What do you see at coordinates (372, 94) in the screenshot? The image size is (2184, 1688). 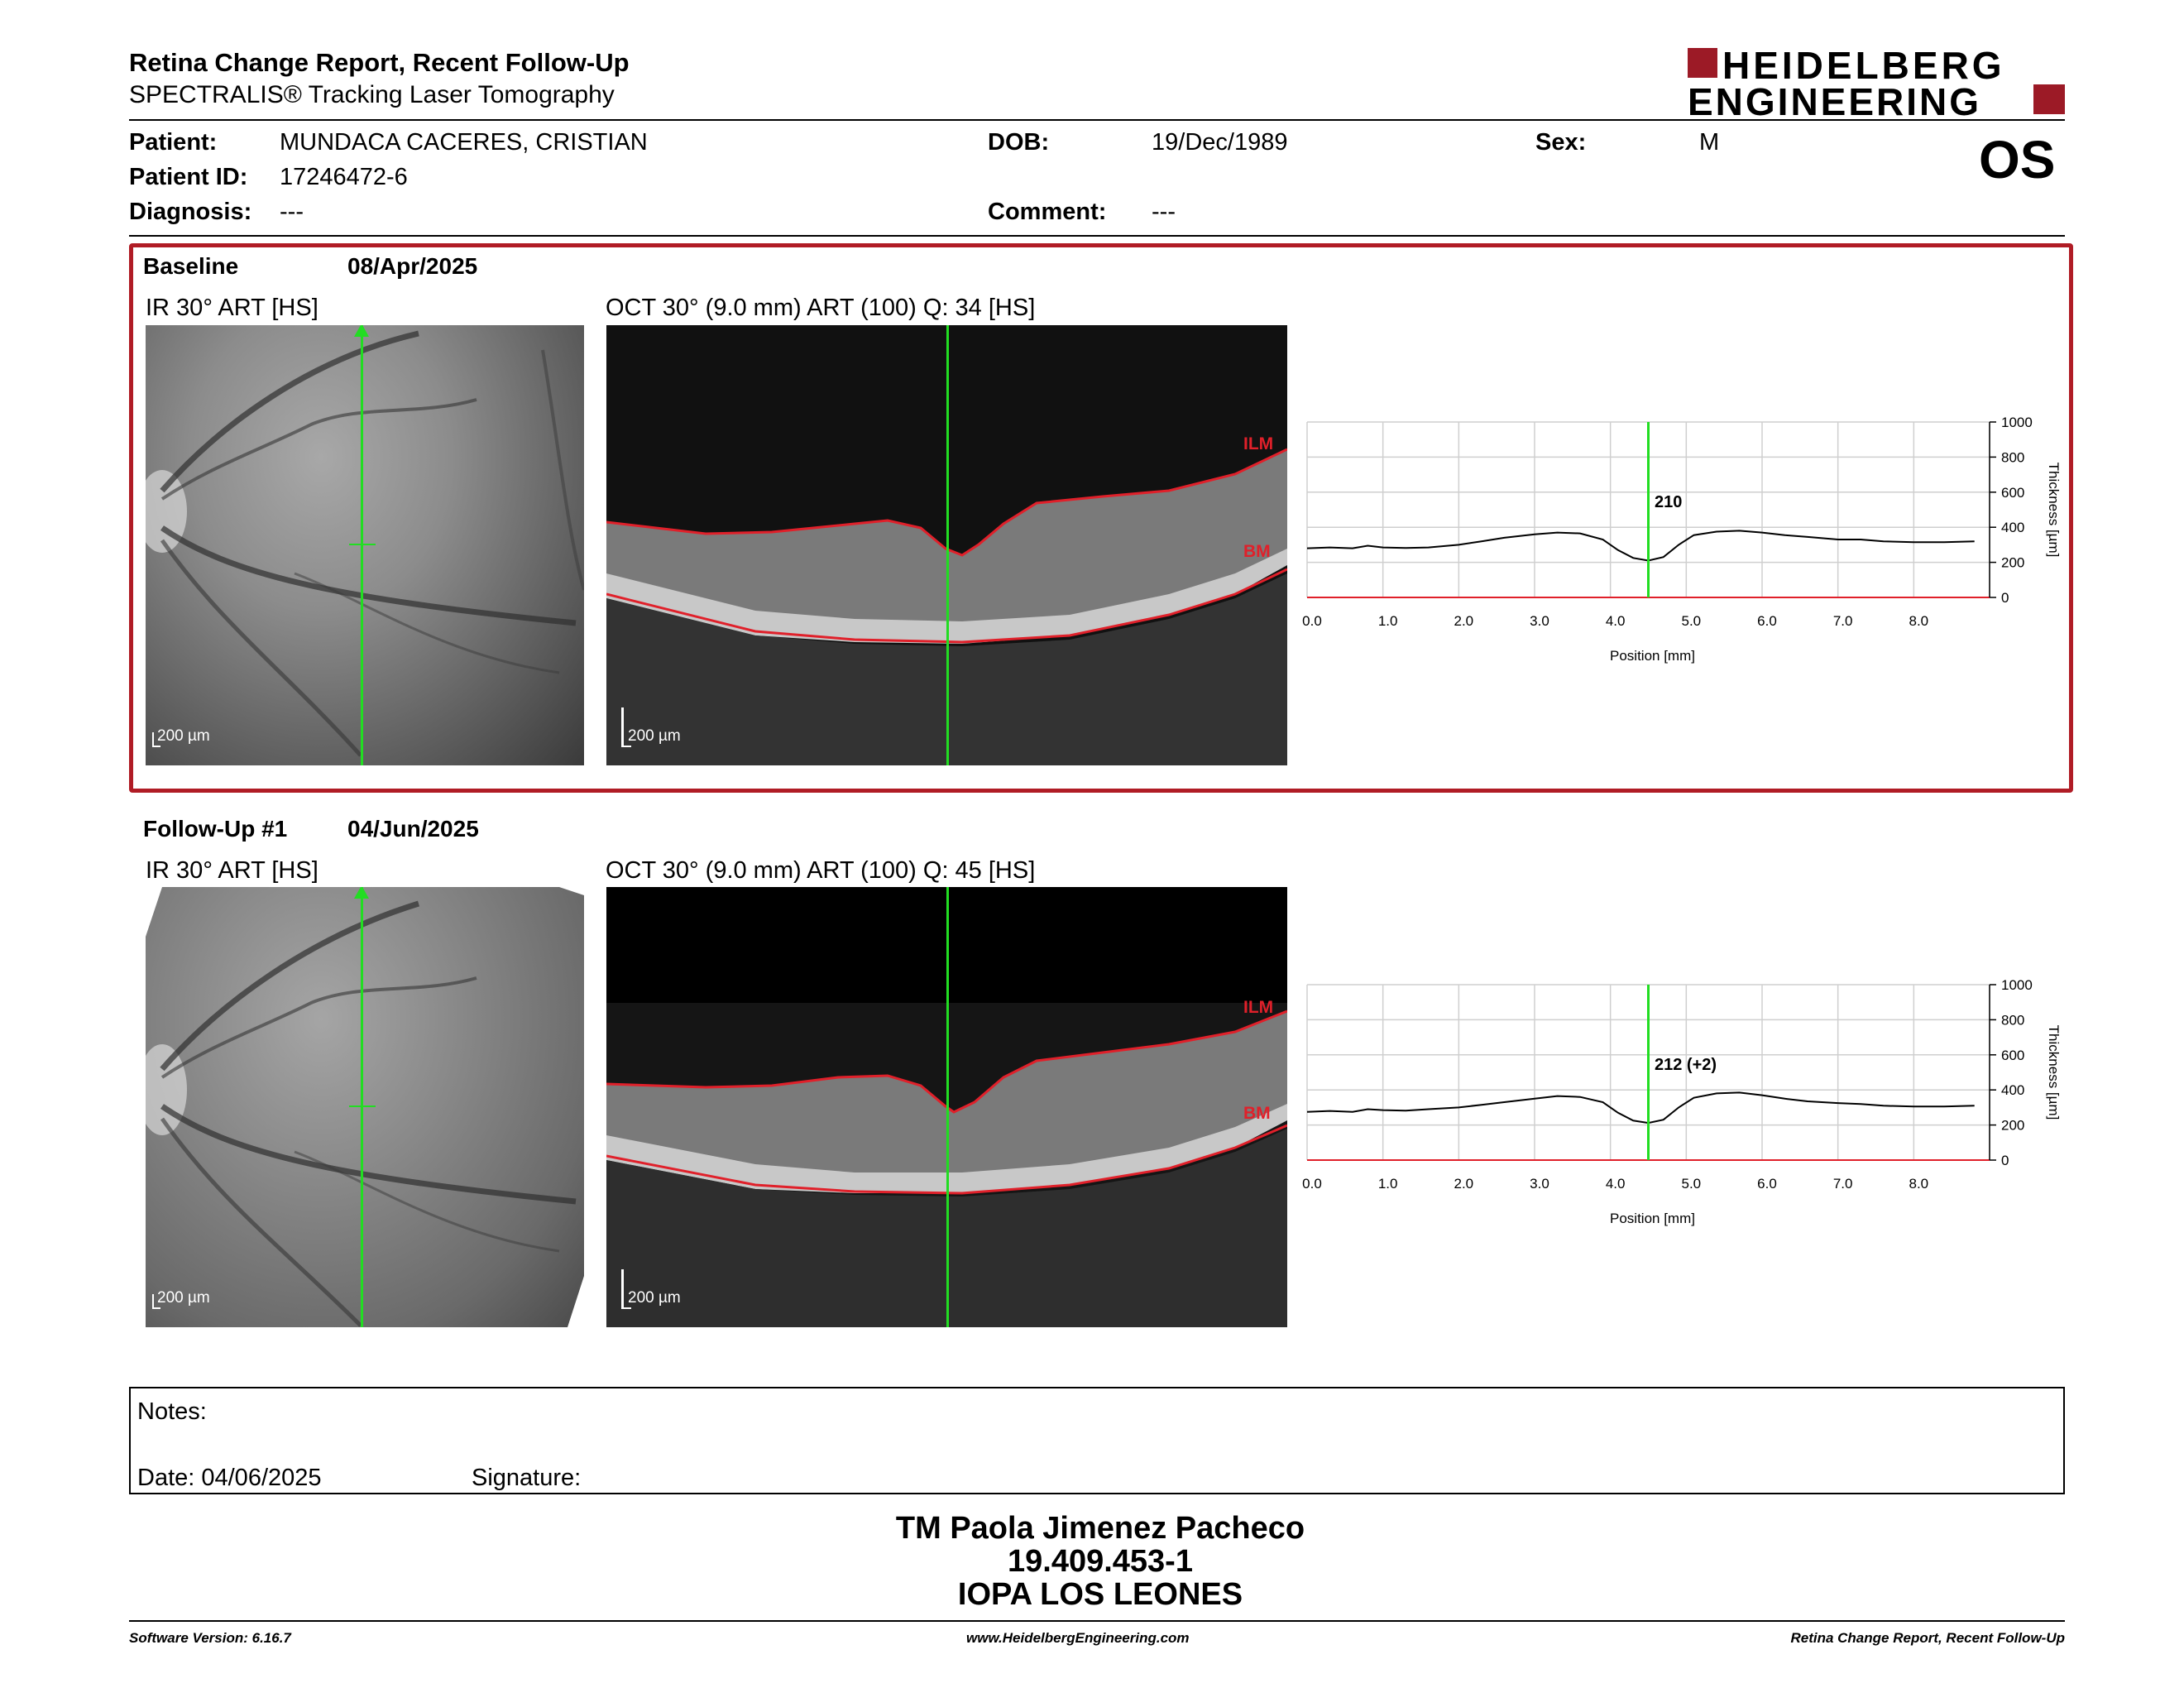 I see `report-subtitle: SPECTRALIS® Tracking Laser Tomography` at bounding box center [372, 94].